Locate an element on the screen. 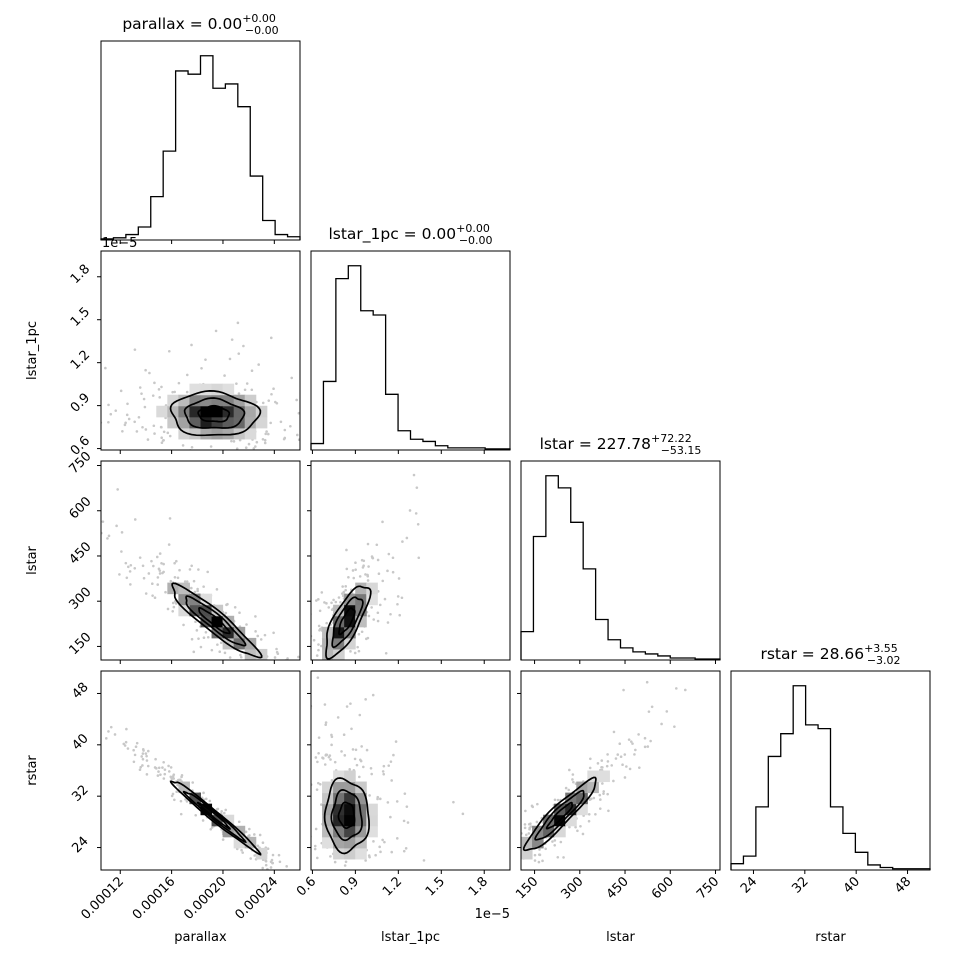  x-axis-label-lstar_1pc: lstar_1pc is located at coordinates (410, 937).